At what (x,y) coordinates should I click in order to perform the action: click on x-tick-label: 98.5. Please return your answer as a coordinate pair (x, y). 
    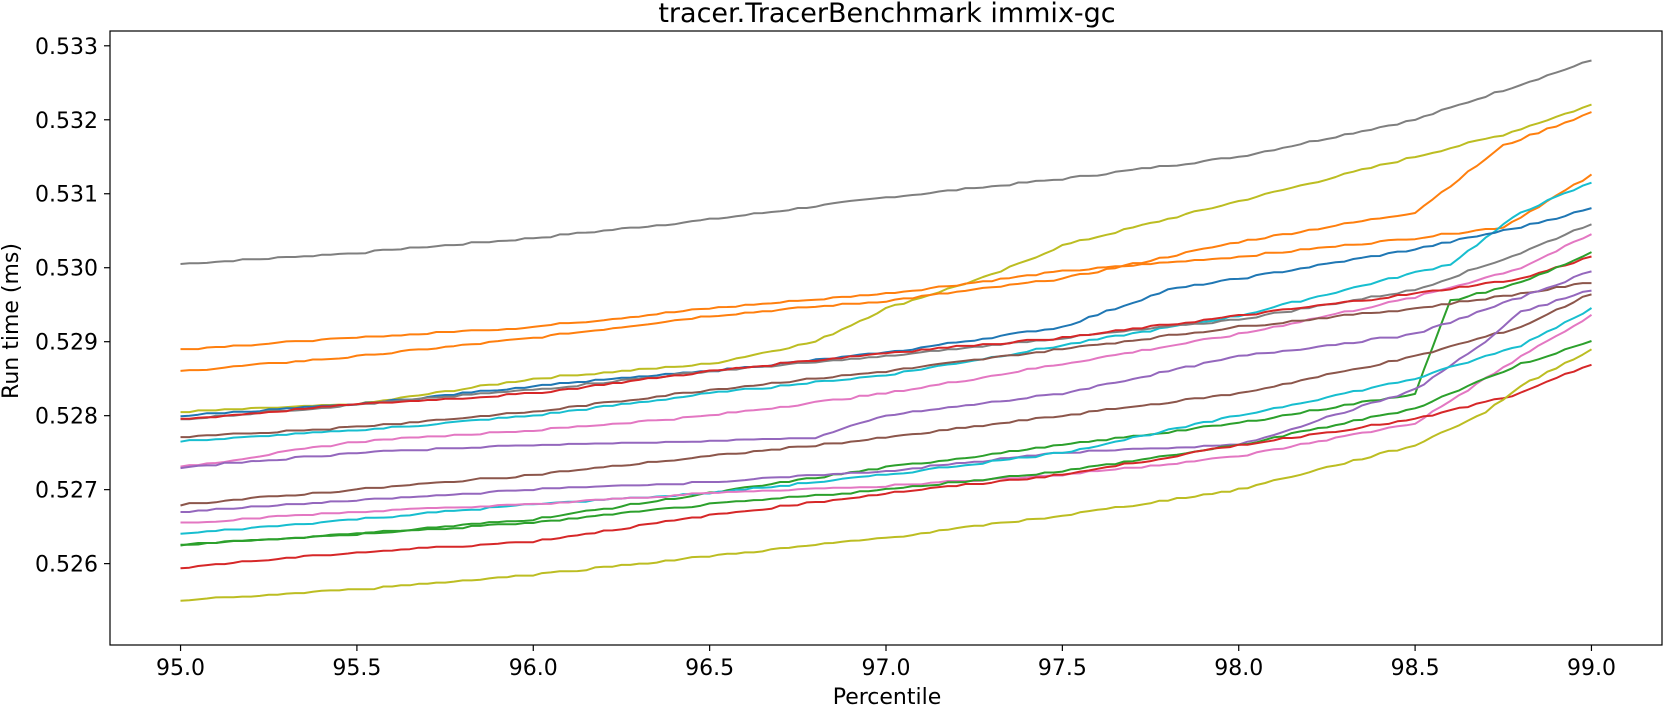
    Looking at the image, I should click on (1415, 668).